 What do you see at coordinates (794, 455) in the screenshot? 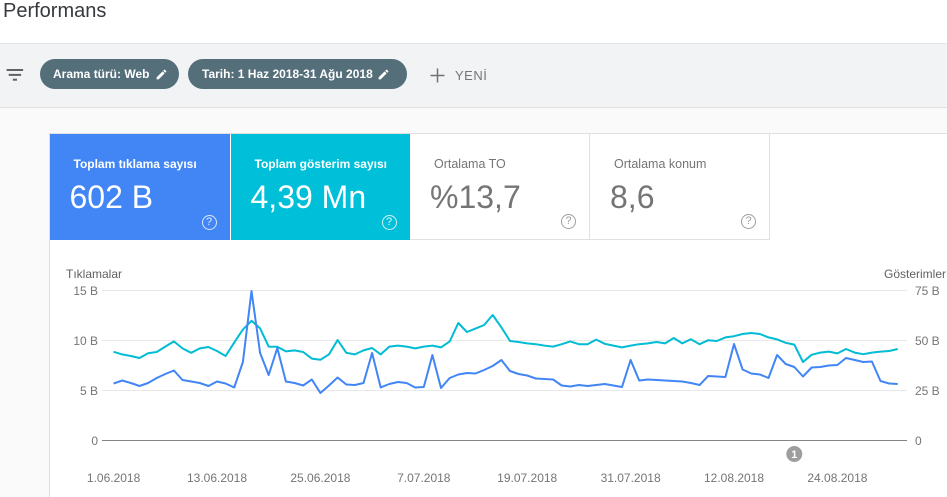
I see `svg-text: 1` at bounding box center [794, 455].